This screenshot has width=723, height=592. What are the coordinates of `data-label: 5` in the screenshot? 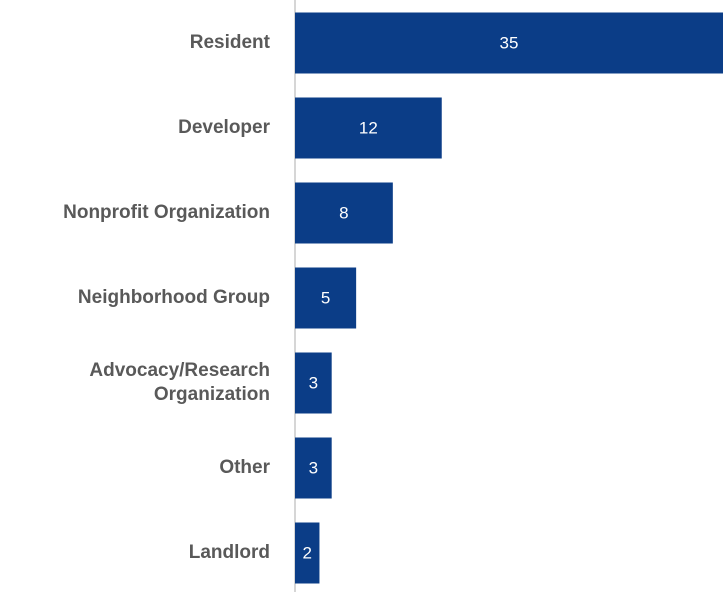 It's located at (325, 297).